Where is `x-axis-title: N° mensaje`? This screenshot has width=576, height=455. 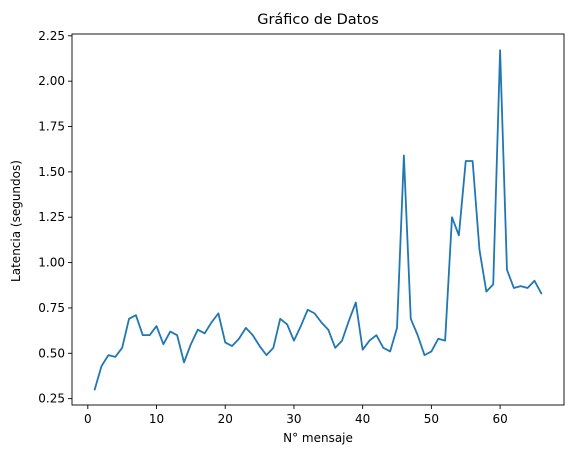
x-axis-title: N° mensaje is located at coordinates (318, 438).